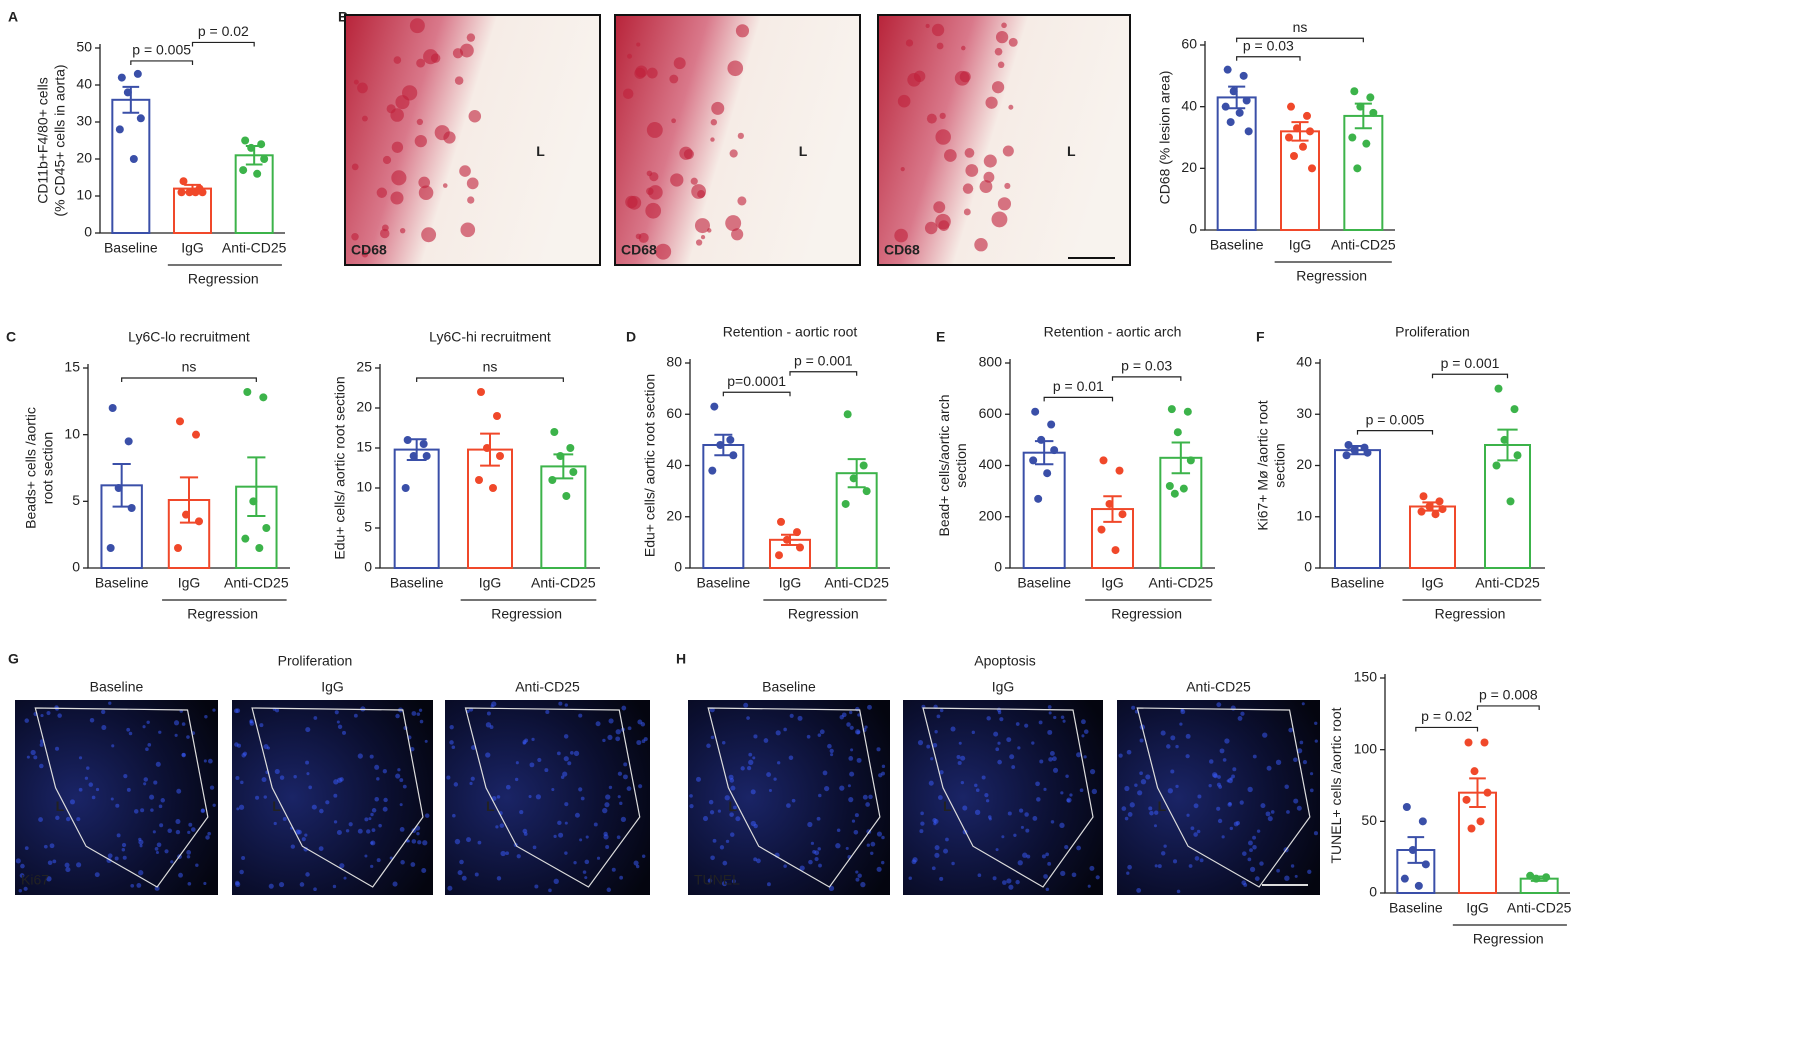  What do you see at coordinates (1146, 614) in the screenshot?
I see `group-label: Regression` at bounding box center [1146, 614].